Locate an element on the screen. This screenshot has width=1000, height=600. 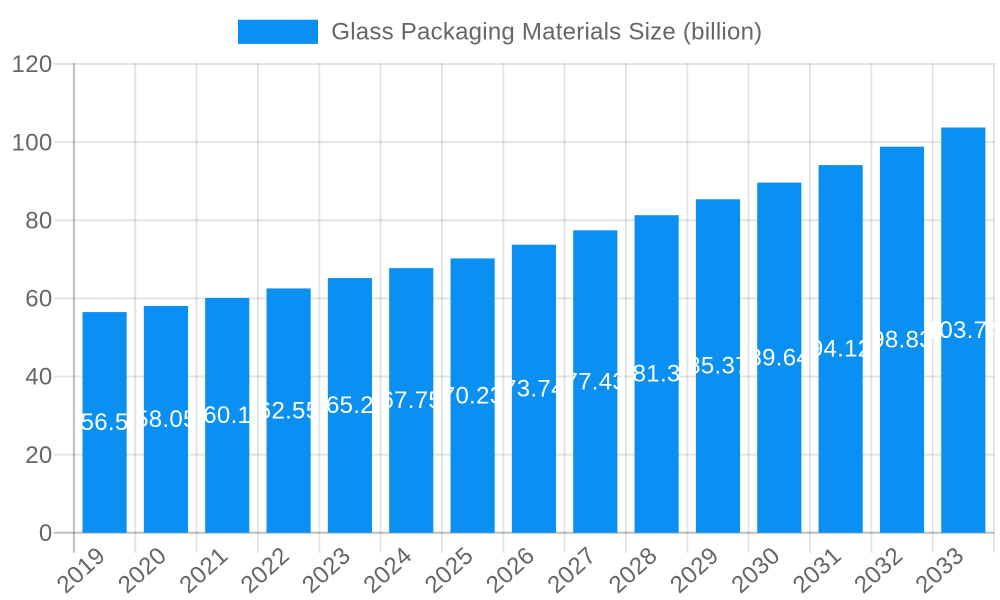
svg-text: 58.05 is located at coordinates (166, 419).